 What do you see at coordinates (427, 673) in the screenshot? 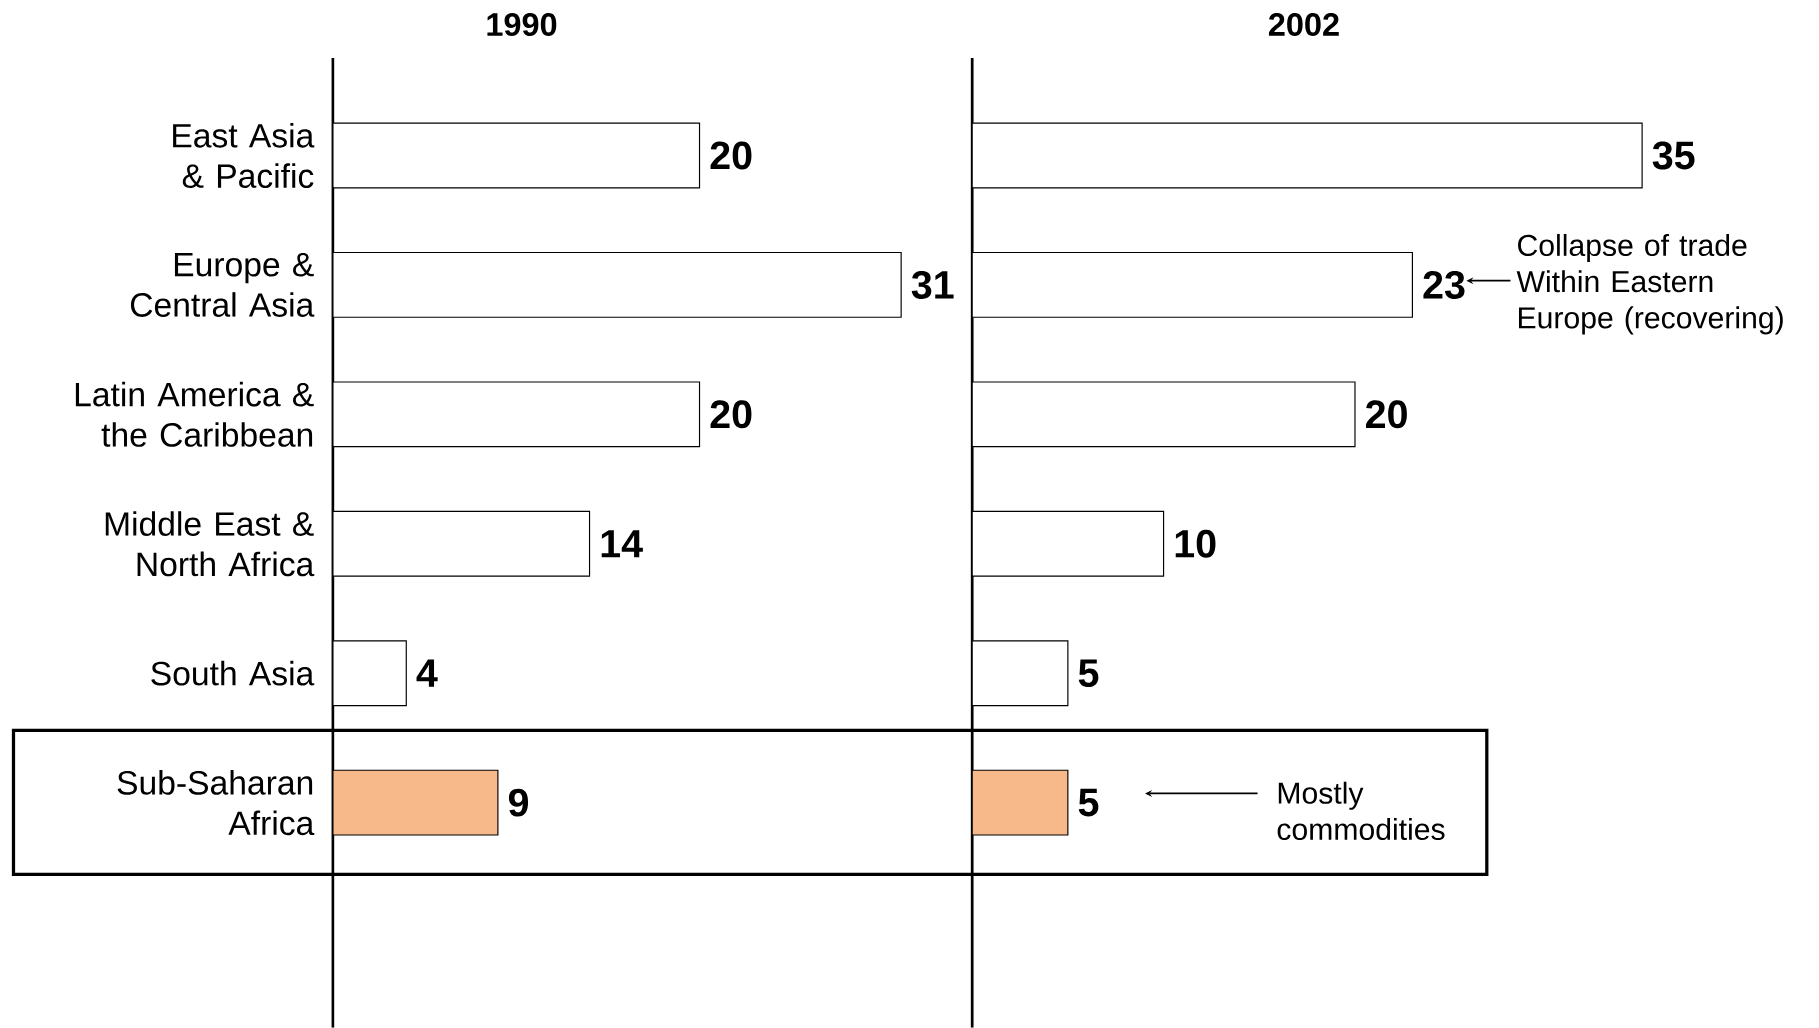
I see `data-label: 4` at bounding box center [427, 673].